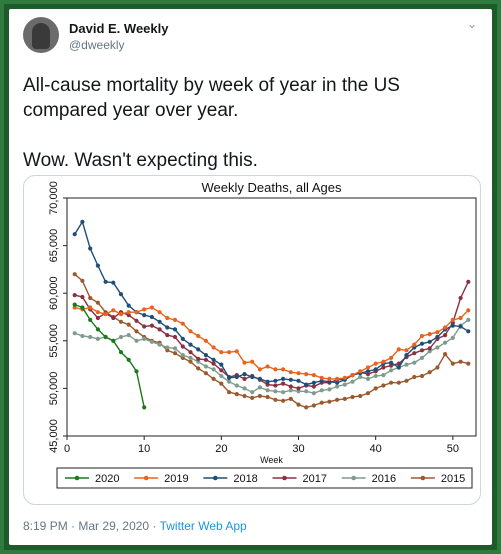  I want to click on x-tick-label: 40, so click(376, 449).